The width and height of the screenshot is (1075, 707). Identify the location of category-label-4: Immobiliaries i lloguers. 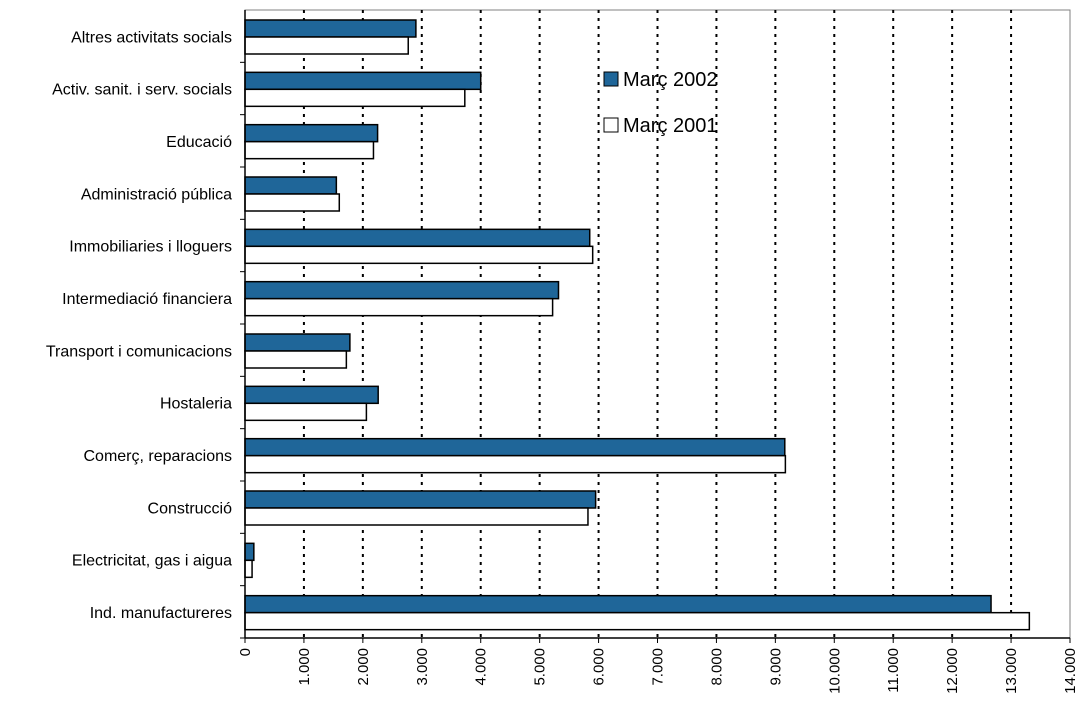
(150, 247).